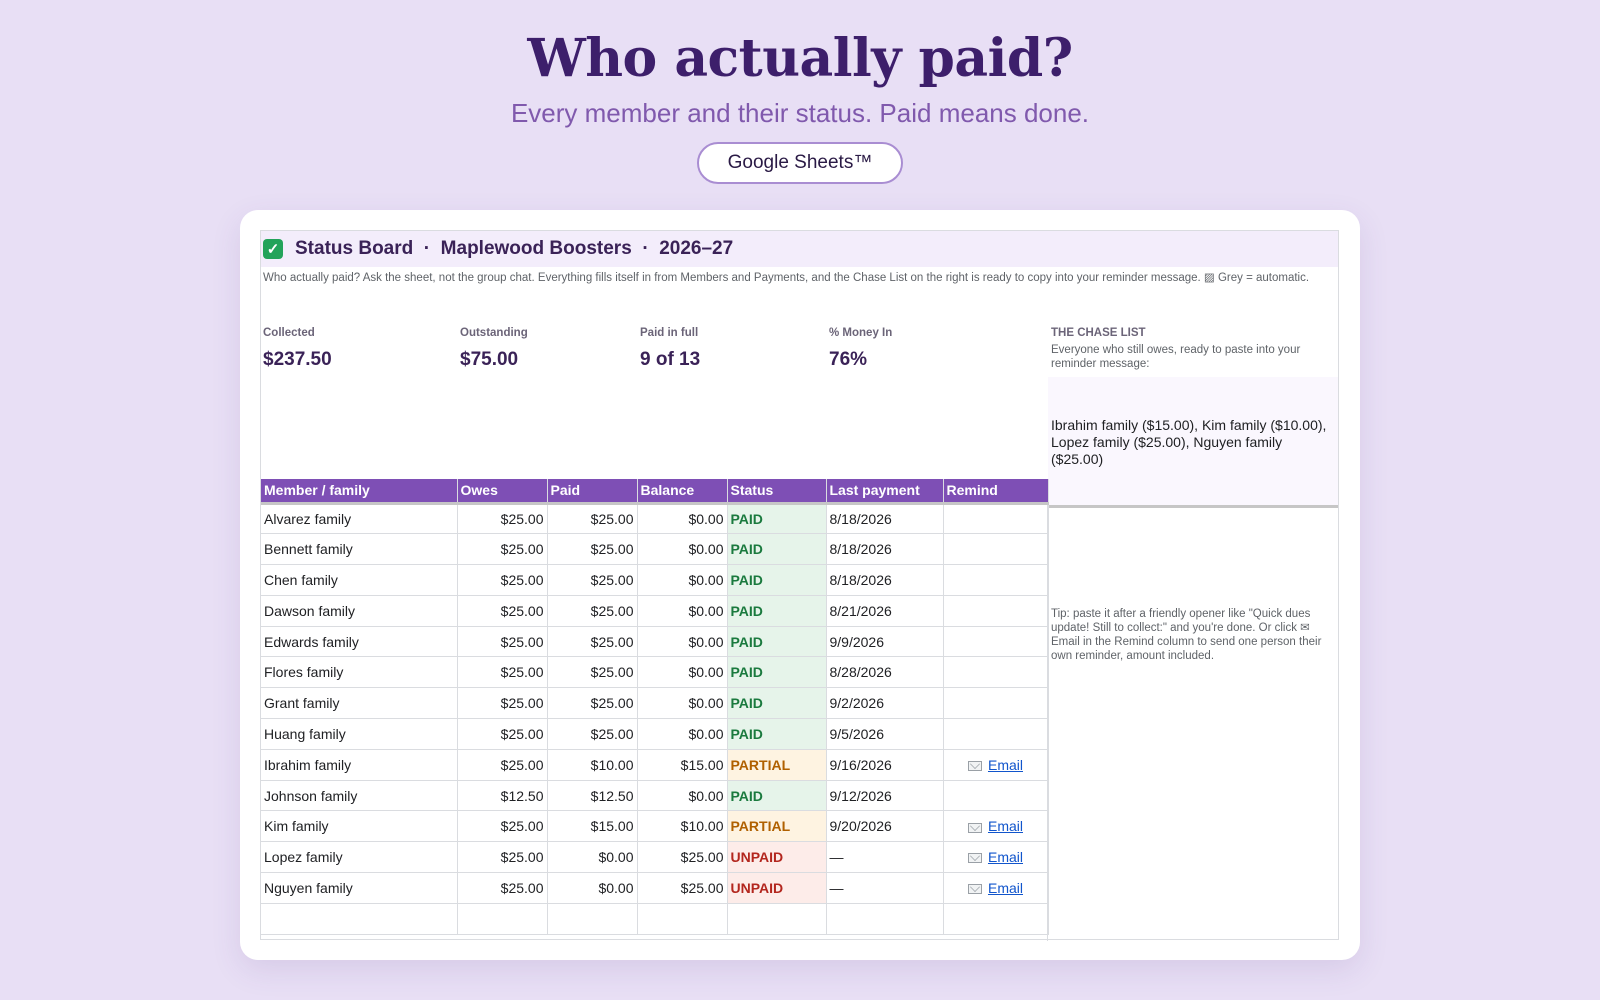 The height and width of the screenshot is (1000, 1600). I want to click on balance-cell: $15.00, so click(682, 765).